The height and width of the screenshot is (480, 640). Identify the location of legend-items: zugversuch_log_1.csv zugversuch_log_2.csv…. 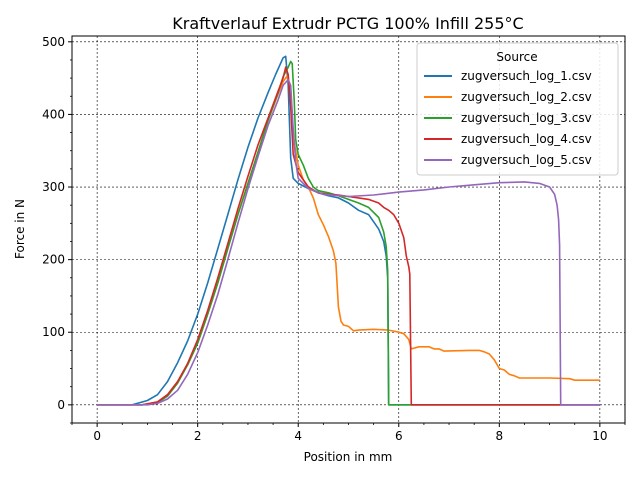
(508, 118).